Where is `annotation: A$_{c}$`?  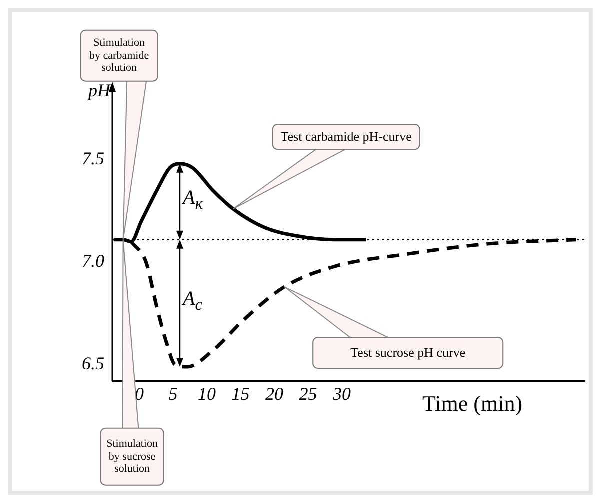
annotation: A$_{c}$ is located at coordinates (193, 301).